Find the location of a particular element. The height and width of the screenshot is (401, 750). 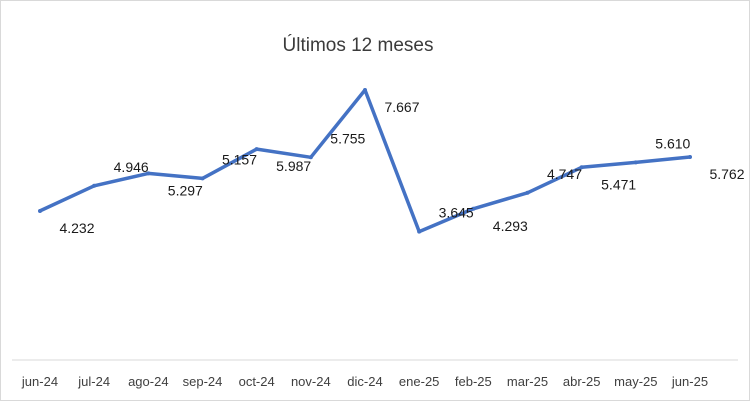

data-label: 5.762 is located at coordinates (726, 174).